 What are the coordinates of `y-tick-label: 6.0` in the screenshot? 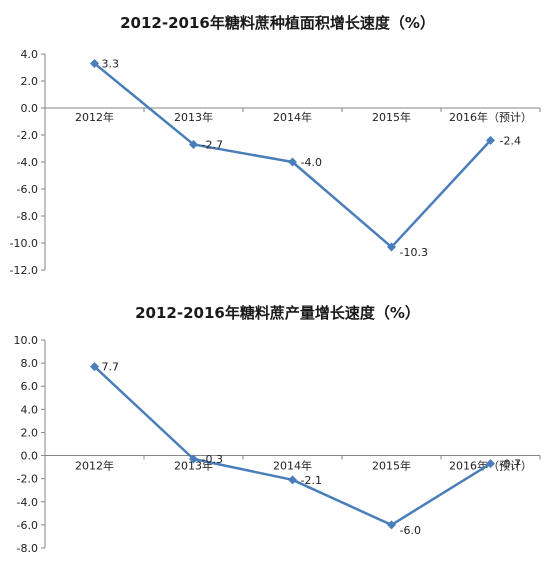 It's located at (30, 386).